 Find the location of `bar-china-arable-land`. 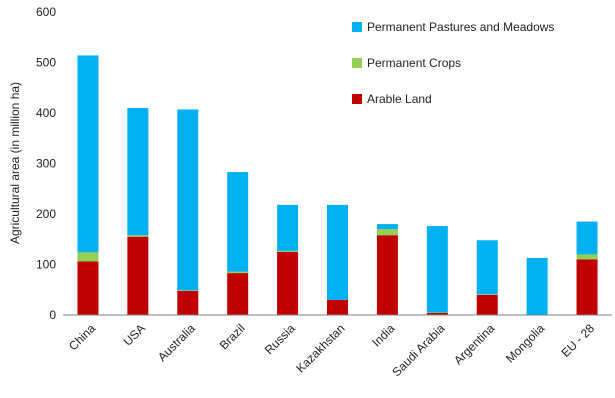

bar-china-arable-land is located at coordinates (88, 288).